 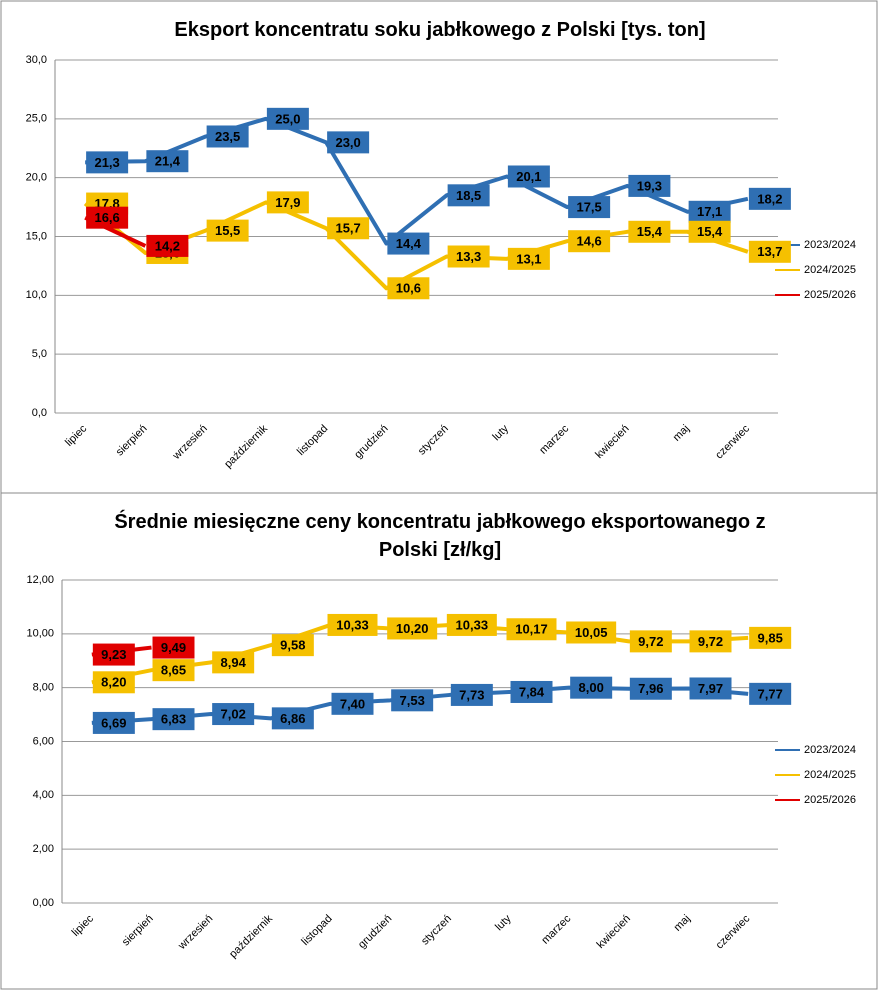 I want to click on data-label: 21,4, so click(x=168, y=161).